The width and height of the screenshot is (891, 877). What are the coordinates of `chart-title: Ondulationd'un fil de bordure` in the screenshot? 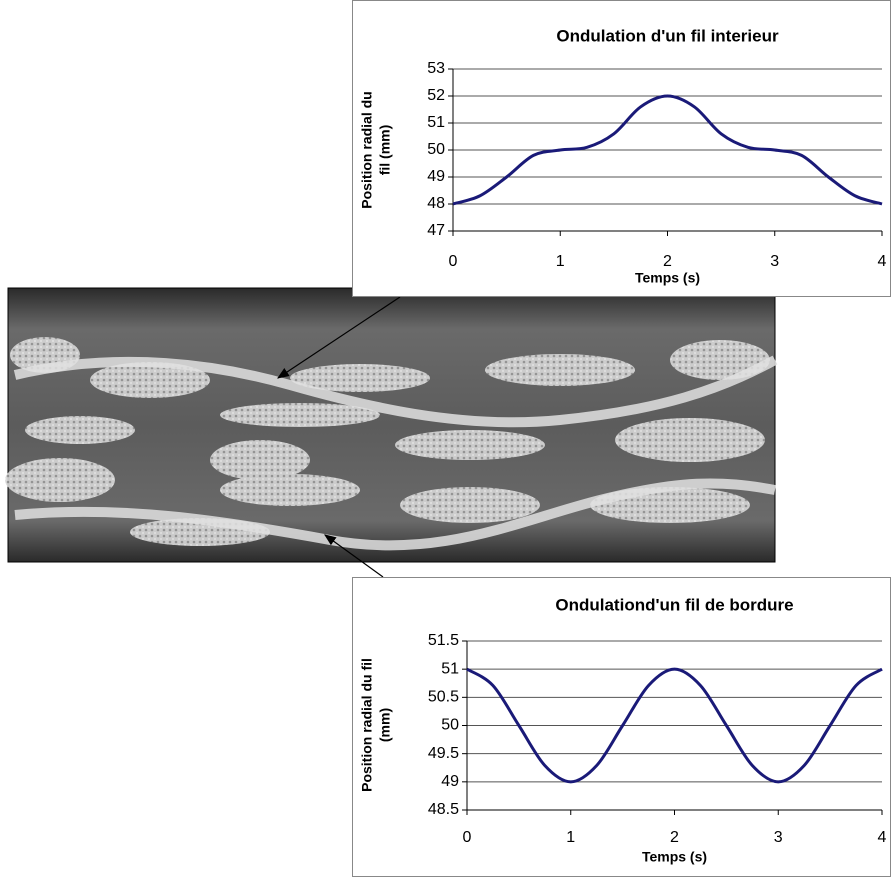 It's located at (674, 604).